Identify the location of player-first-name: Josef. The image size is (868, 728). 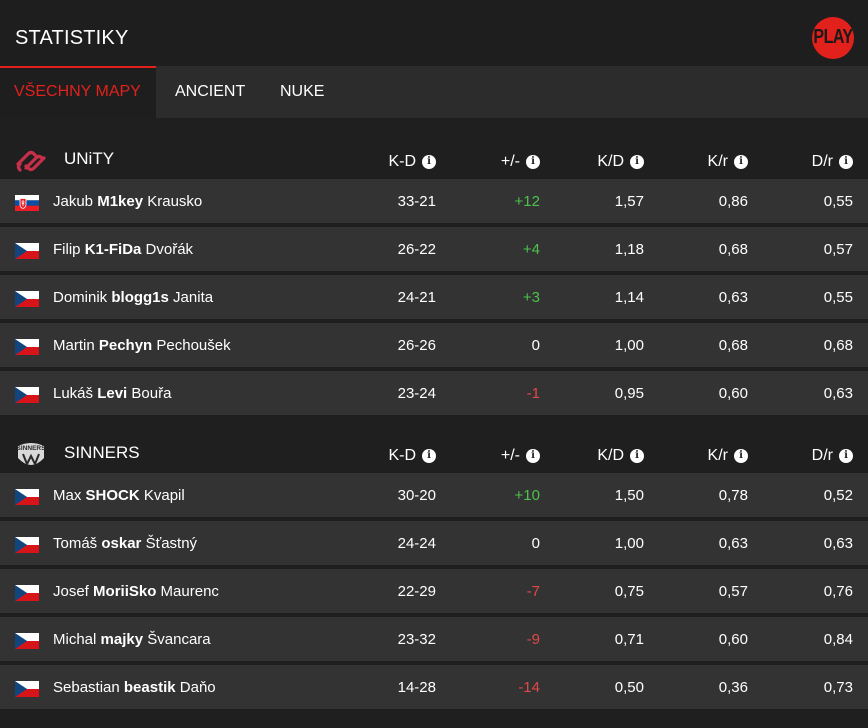
(71, 591).